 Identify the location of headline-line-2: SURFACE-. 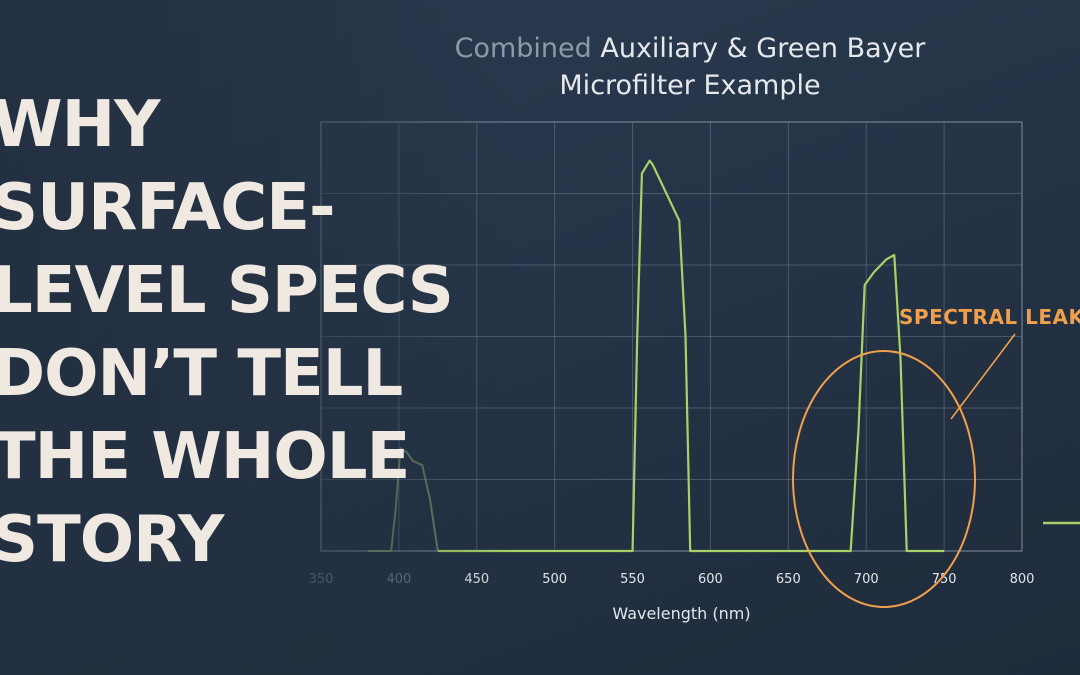
(167, 208).